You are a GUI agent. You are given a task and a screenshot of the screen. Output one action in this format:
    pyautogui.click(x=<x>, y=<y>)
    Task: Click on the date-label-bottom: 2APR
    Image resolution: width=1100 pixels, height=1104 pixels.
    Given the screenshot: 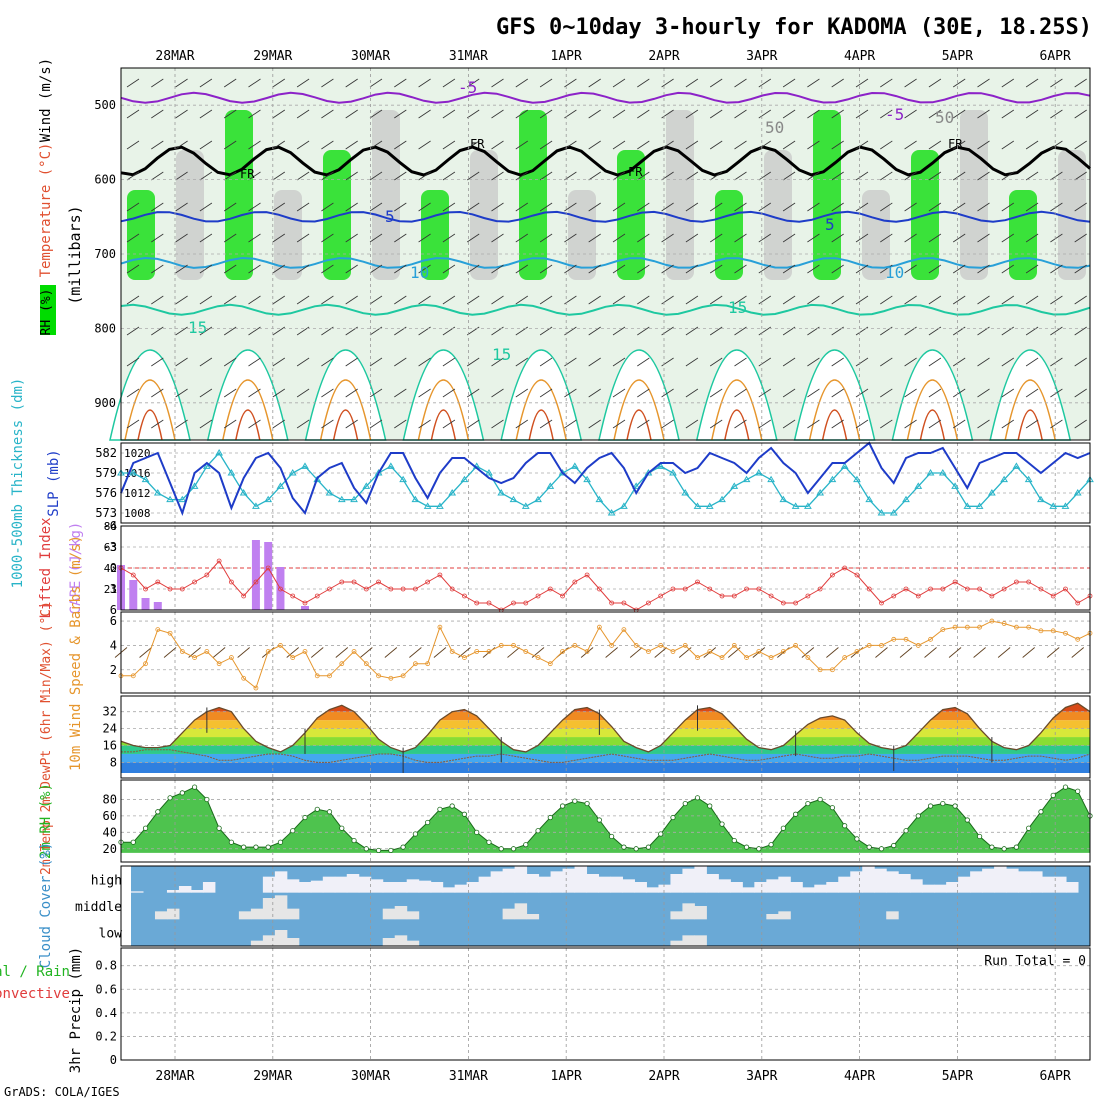 What is the action you would take?
    pyautogui.click(x=663, y=1076)
    